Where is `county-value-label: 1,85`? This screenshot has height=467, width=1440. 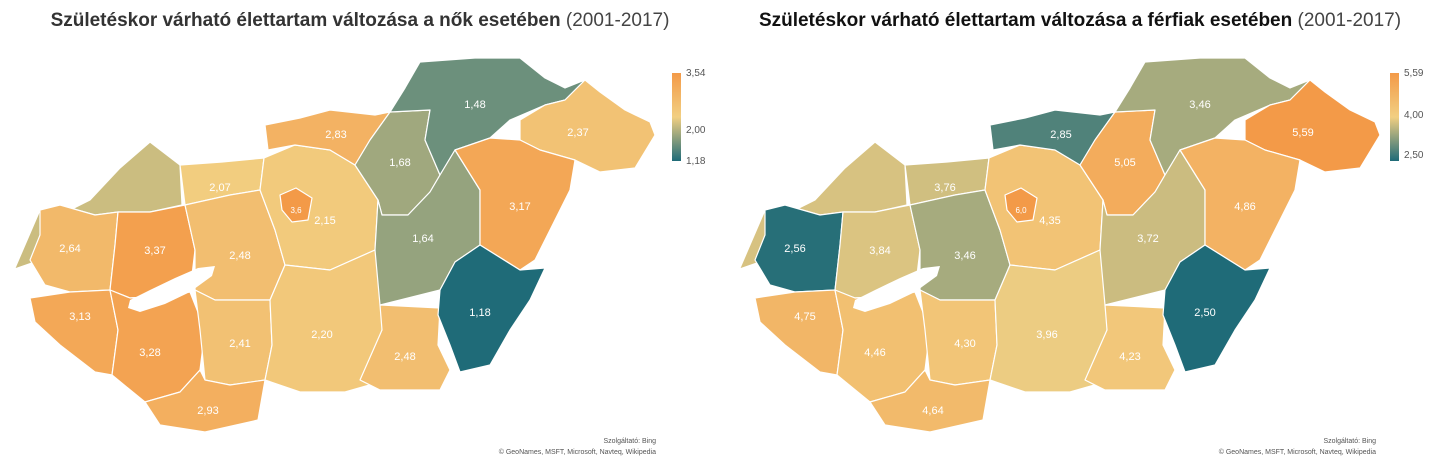 county-value-label: 1,85 is located at coordinates (94, 179).